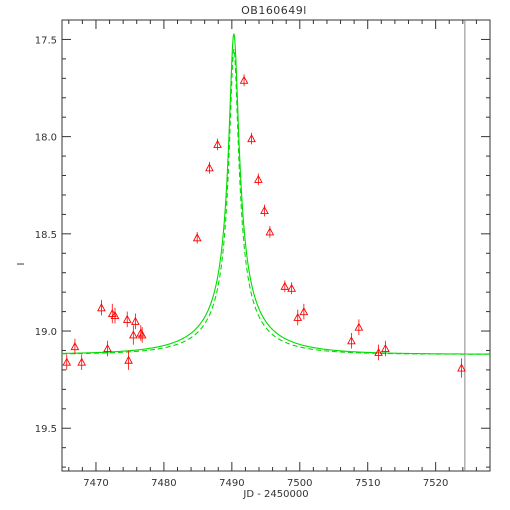  I want to click on x-tick-label: 7500, so click(299, 483).